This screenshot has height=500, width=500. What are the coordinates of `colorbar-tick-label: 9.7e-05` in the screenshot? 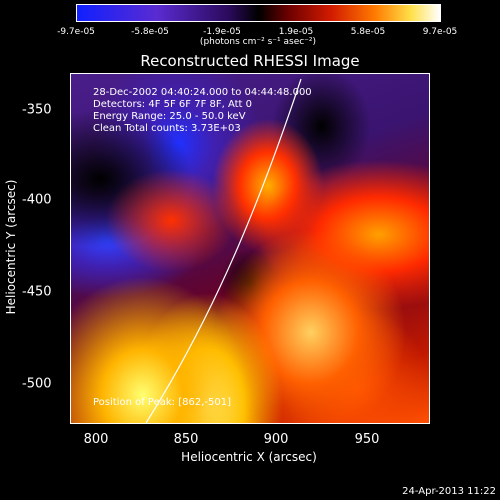 It's located at (440, 32).